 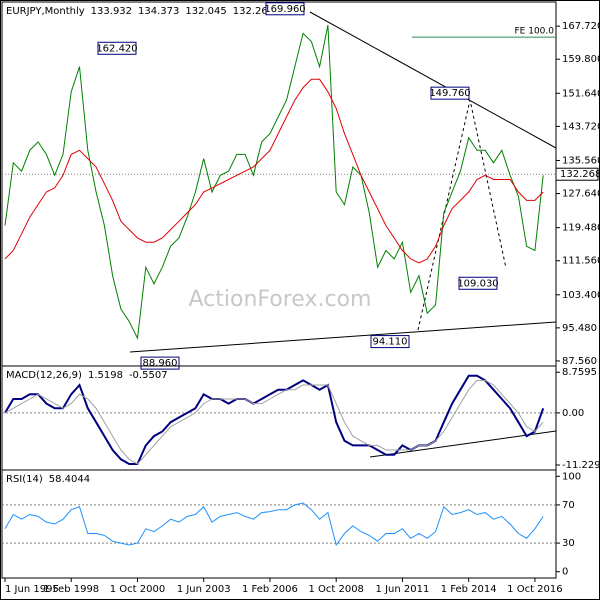 What do you see at coordinates (403, 589) in the screenshot?
I see `x-tick-label: 1 Jun 2011` at bounding box center [403, 589].